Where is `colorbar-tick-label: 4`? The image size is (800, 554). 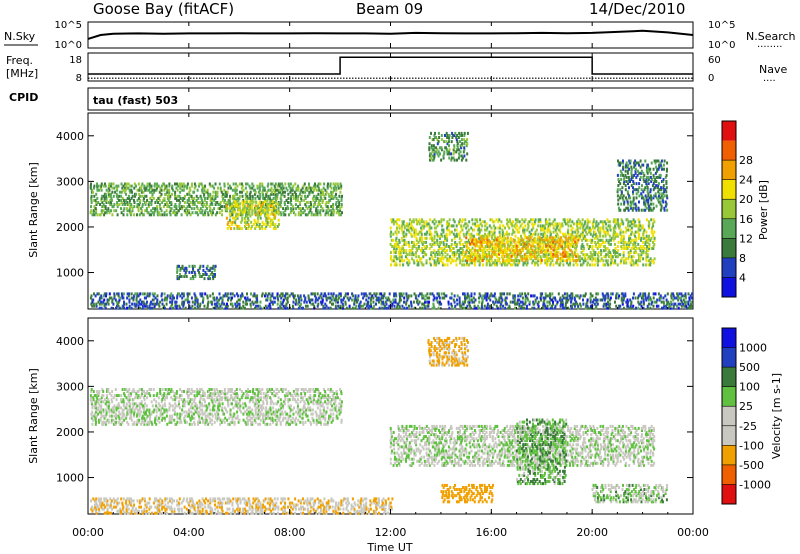 colorbar-tick-label: 4 is located at coordinates (742, 277).